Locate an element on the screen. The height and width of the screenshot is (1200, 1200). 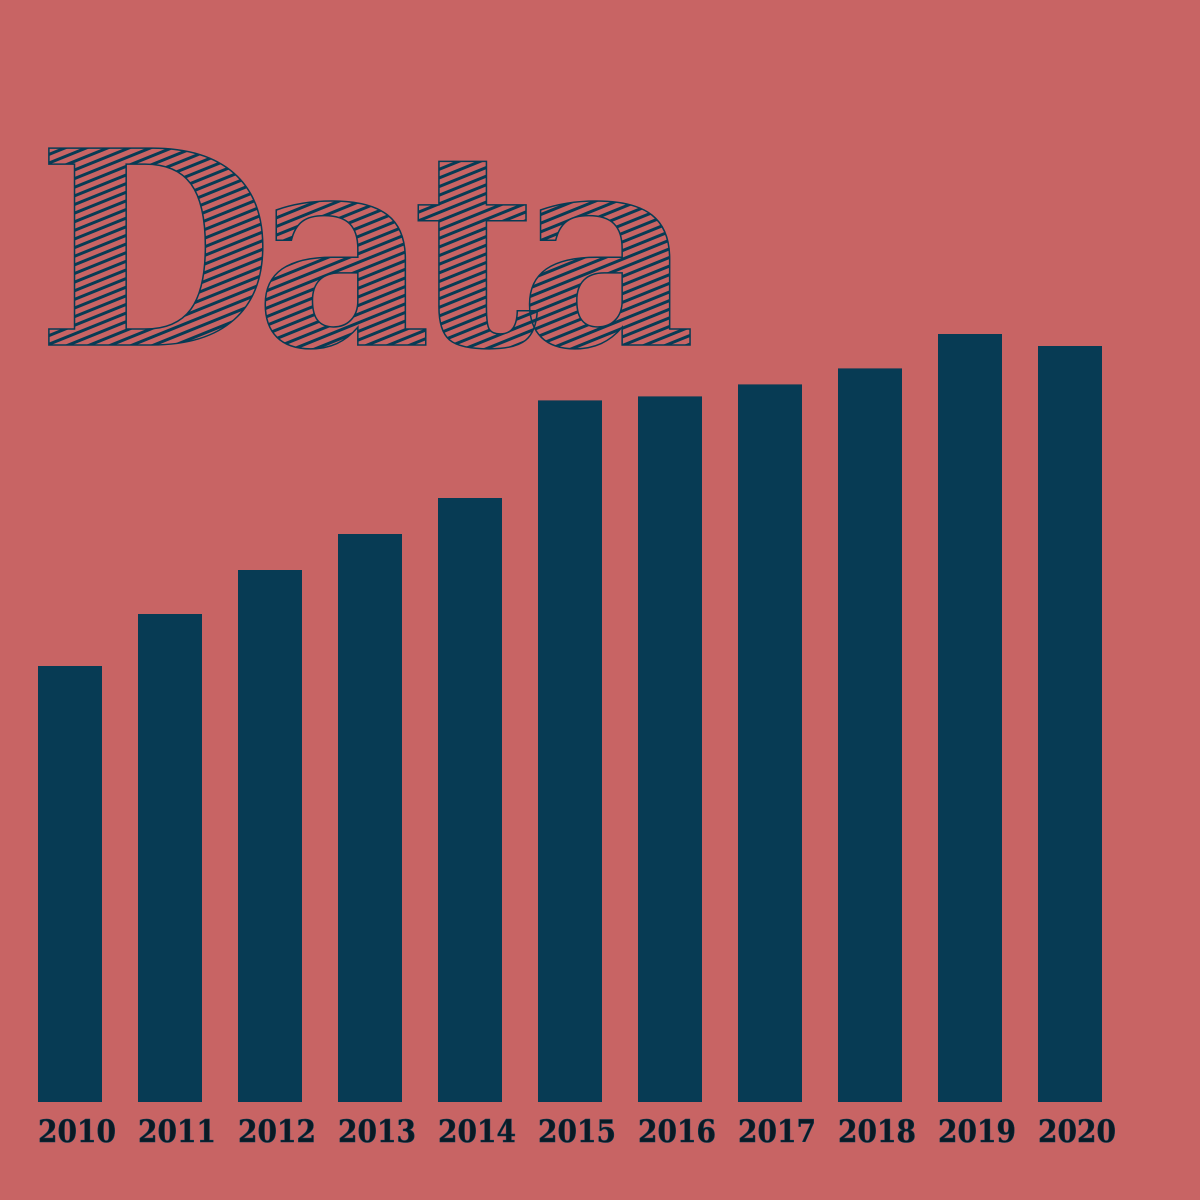
x-tick-label-2014: 2014 is located at coordinates (477, 1132).